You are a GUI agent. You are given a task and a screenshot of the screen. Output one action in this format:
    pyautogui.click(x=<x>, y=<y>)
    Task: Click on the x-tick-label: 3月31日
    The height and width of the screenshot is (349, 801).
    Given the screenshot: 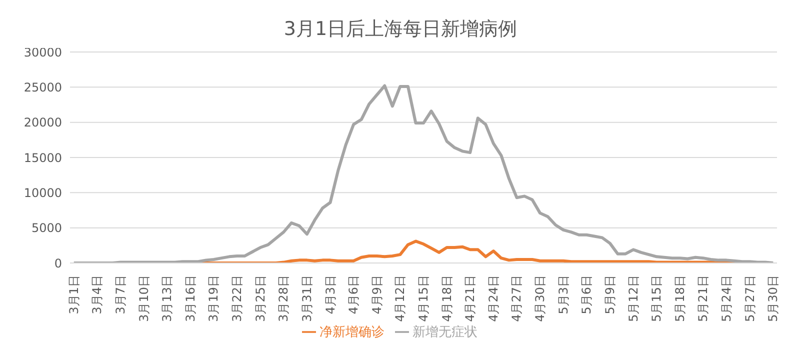 What is the action you would take?
    pyautogui.click(x=307, y=298)
    